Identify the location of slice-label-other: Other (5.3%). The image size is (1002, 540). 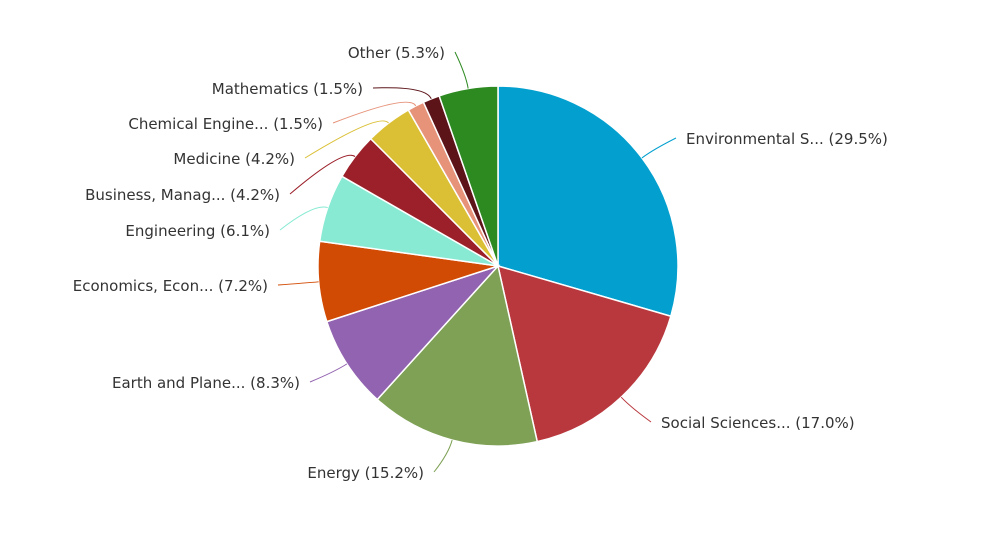
(396, 53).